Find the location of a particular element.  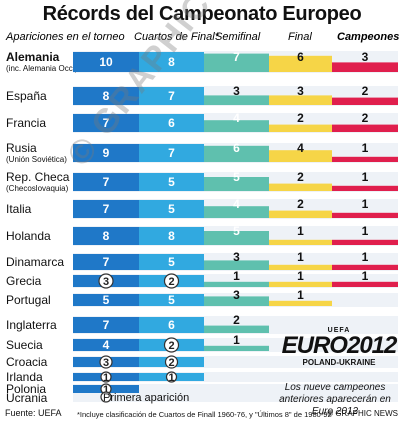

table-row: Ucrania is located at coordinates (202, 398).